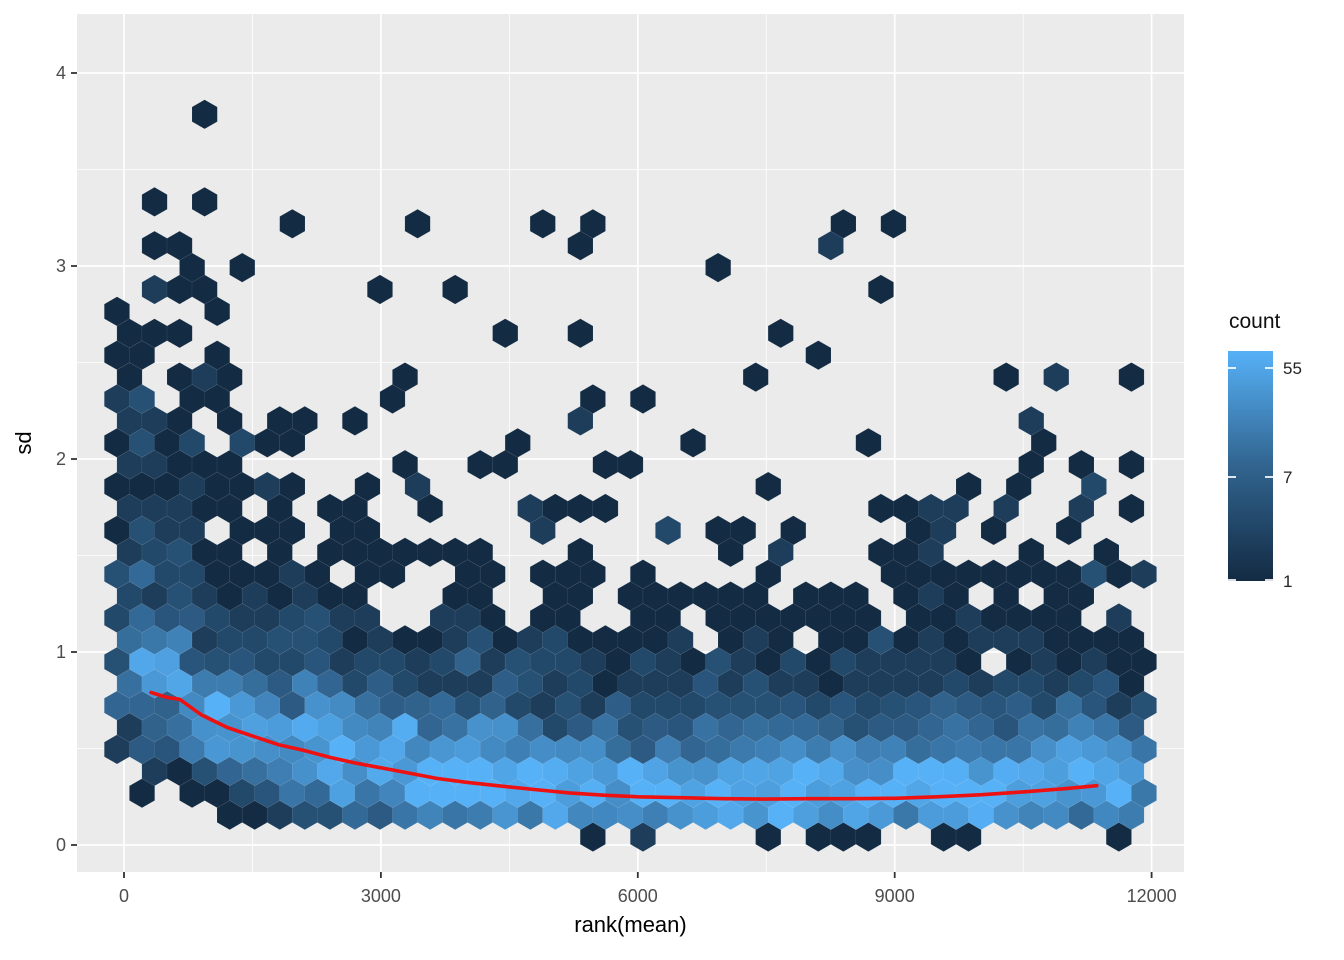 This screenshot has width=1344, height=960. What do you see at coordinates (1152, 896) in the screenshot?
I see `x-tick-label: 12000` at bounding box center [1152, 896].